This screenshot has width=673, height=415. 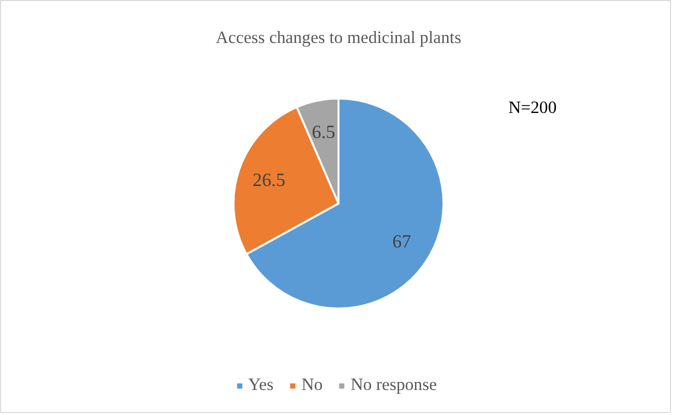 What do you see at coordinates (402, 241) in the screenshot?
I see `data-label: 67` at bounding box center [402, 241].